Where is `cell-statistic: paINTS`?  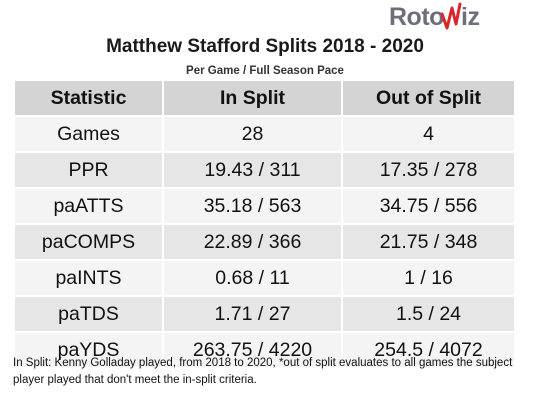
cell-statistic: paINTS is located at coordinates (89, 279).